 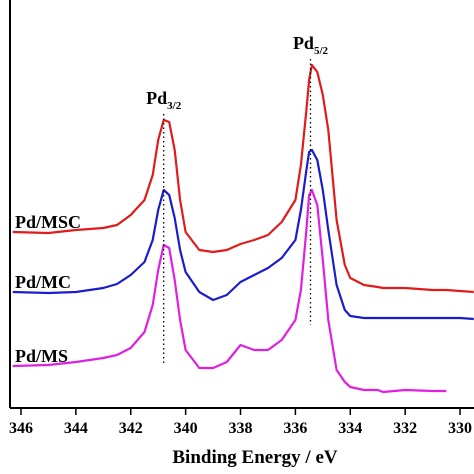 I want to click on x-tick-label: 336, so click(x=295, y=428).